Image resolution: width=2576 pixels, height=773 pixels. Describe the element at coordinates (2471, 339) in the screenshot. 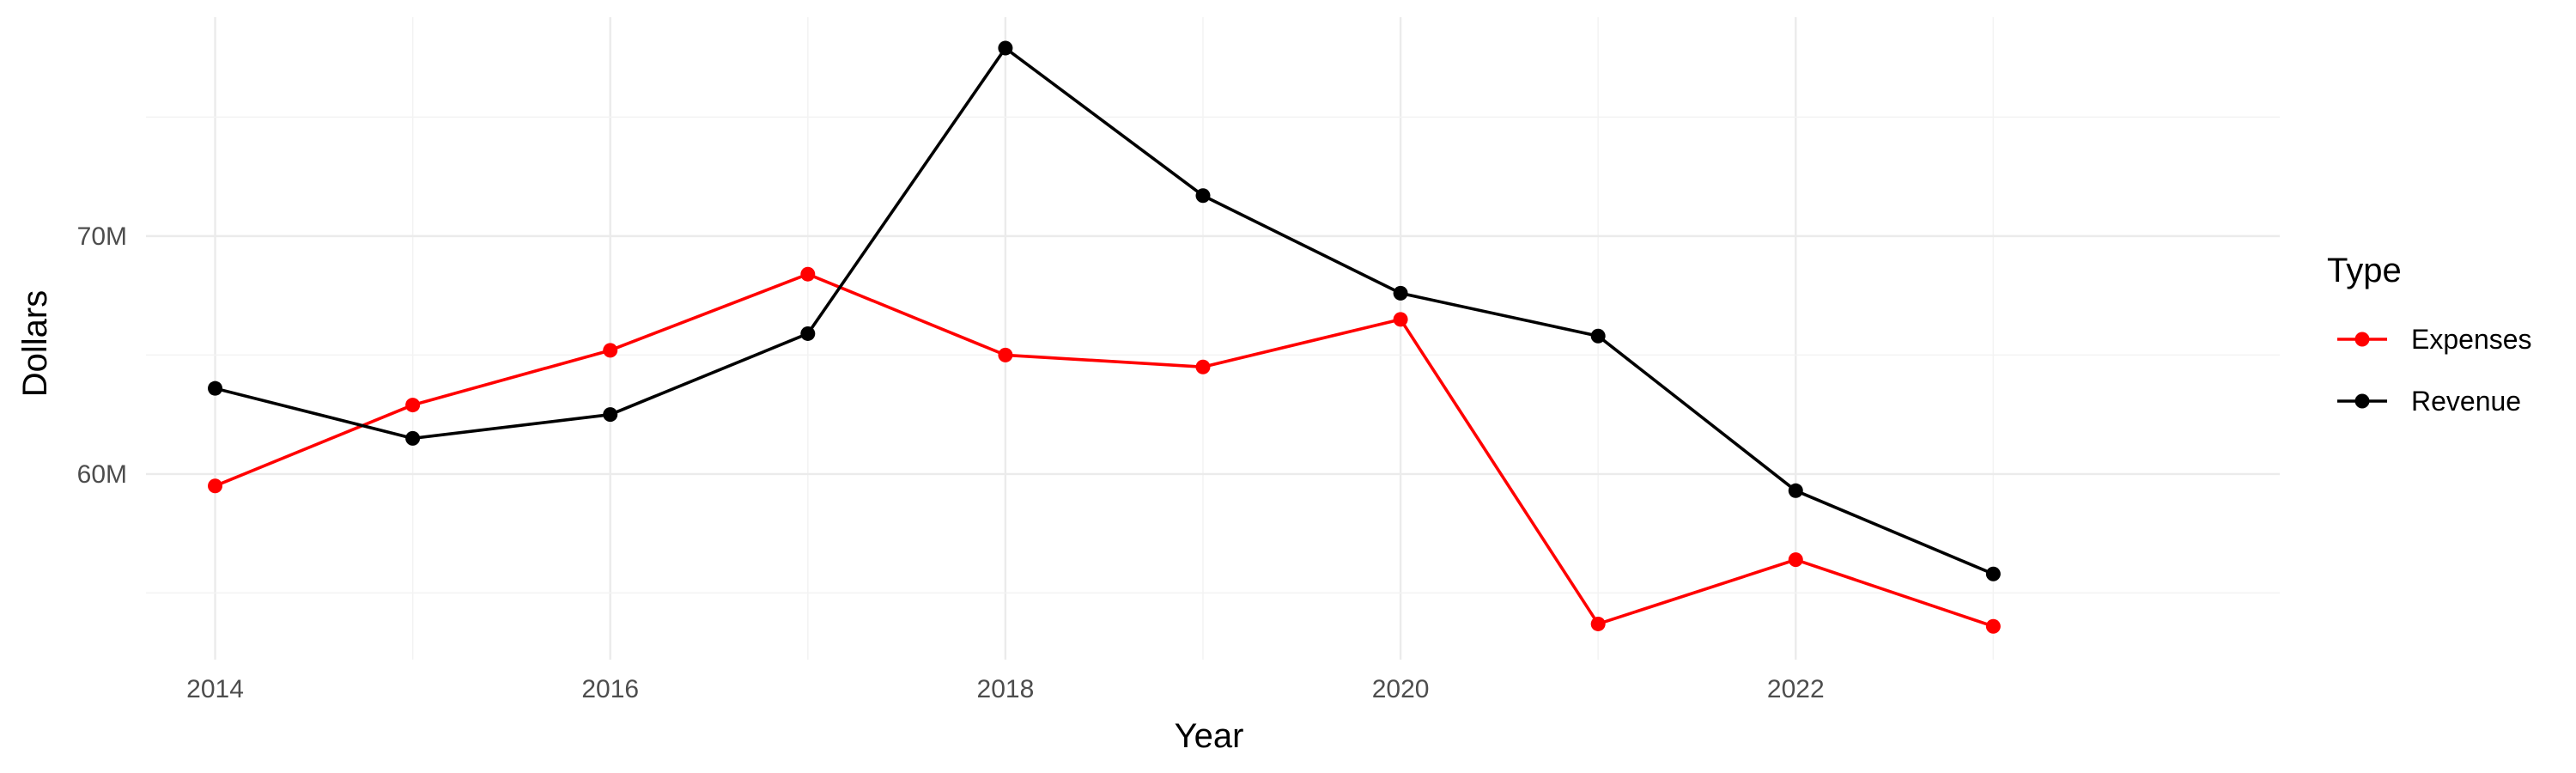

I see `legend-label: Expenses` at that location.